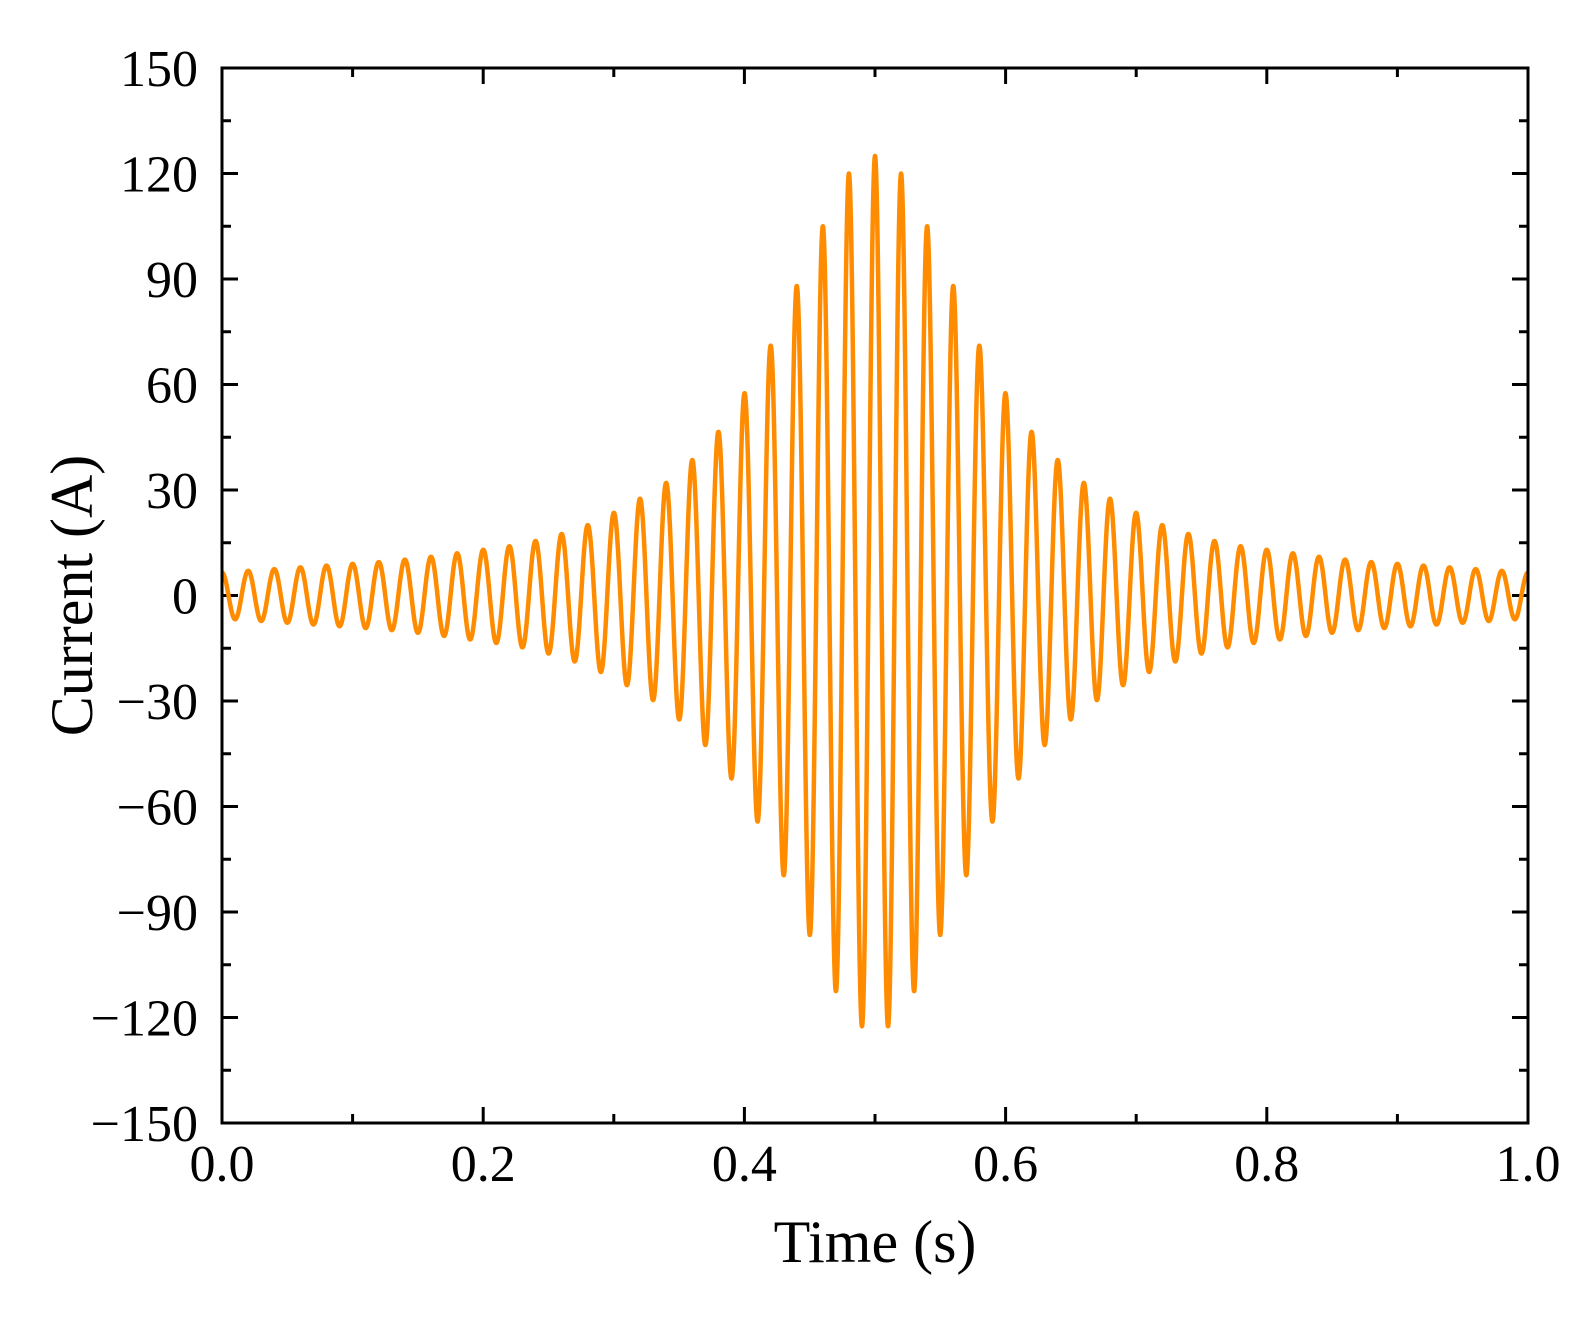 This screenshot has width=1587, height=1328. Describe the element at coordinates (875, 1242) in the screenshot. I see `x-axis-title: Time (s)` at that location.